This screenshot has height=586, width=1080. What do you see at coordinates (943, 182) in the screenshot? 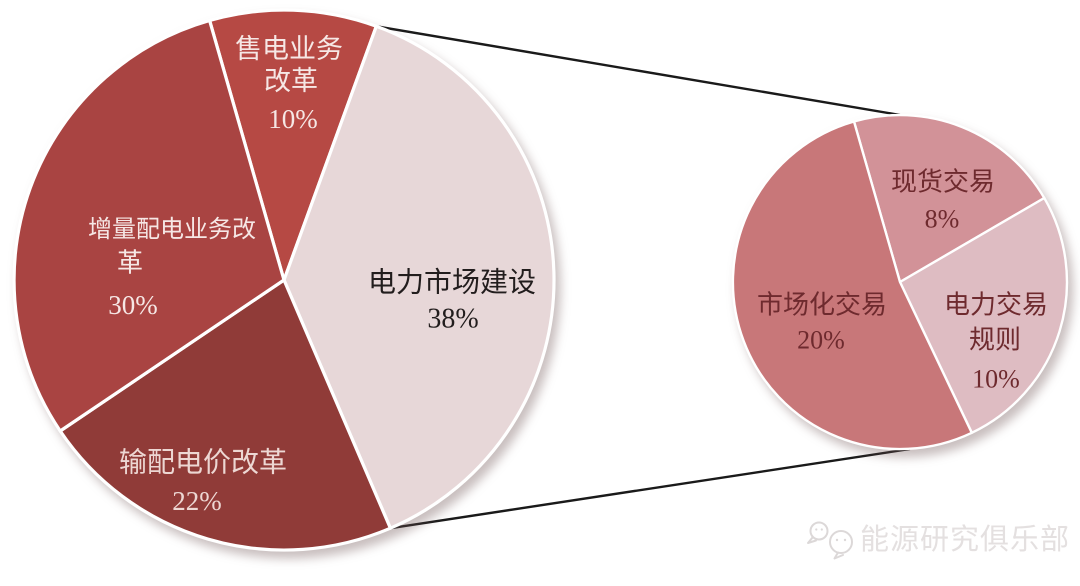
I see `label-xianhuo: 现货交易` at bounding box center [943, 182].